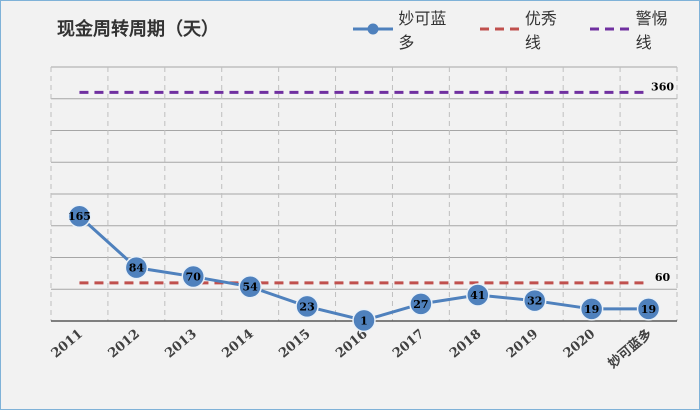 Image resolution: width=700 pixels, height=410 pixels. What do you see at coordinates (540, 30) in the screenshot?
I see `legend-label-excellent-line: 优秀线` at bounding box center [540, 30].